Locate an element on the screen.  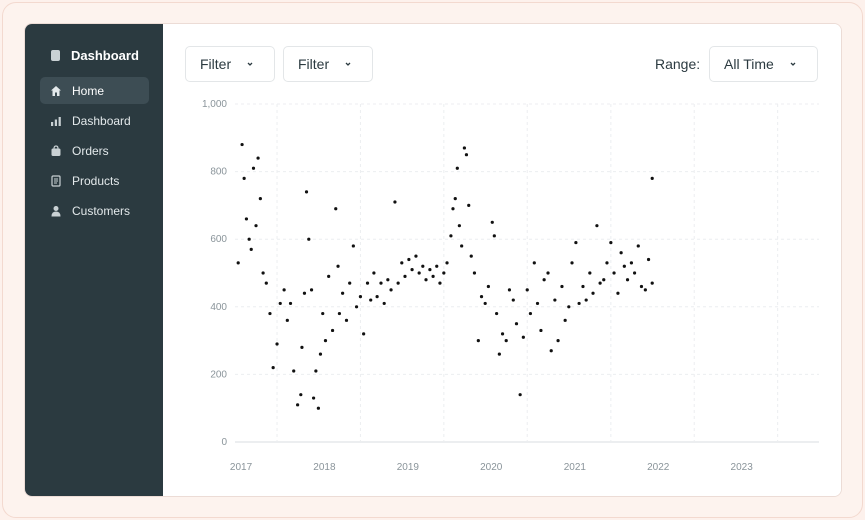
range-label: Range: is located at coordinates (678, 64).